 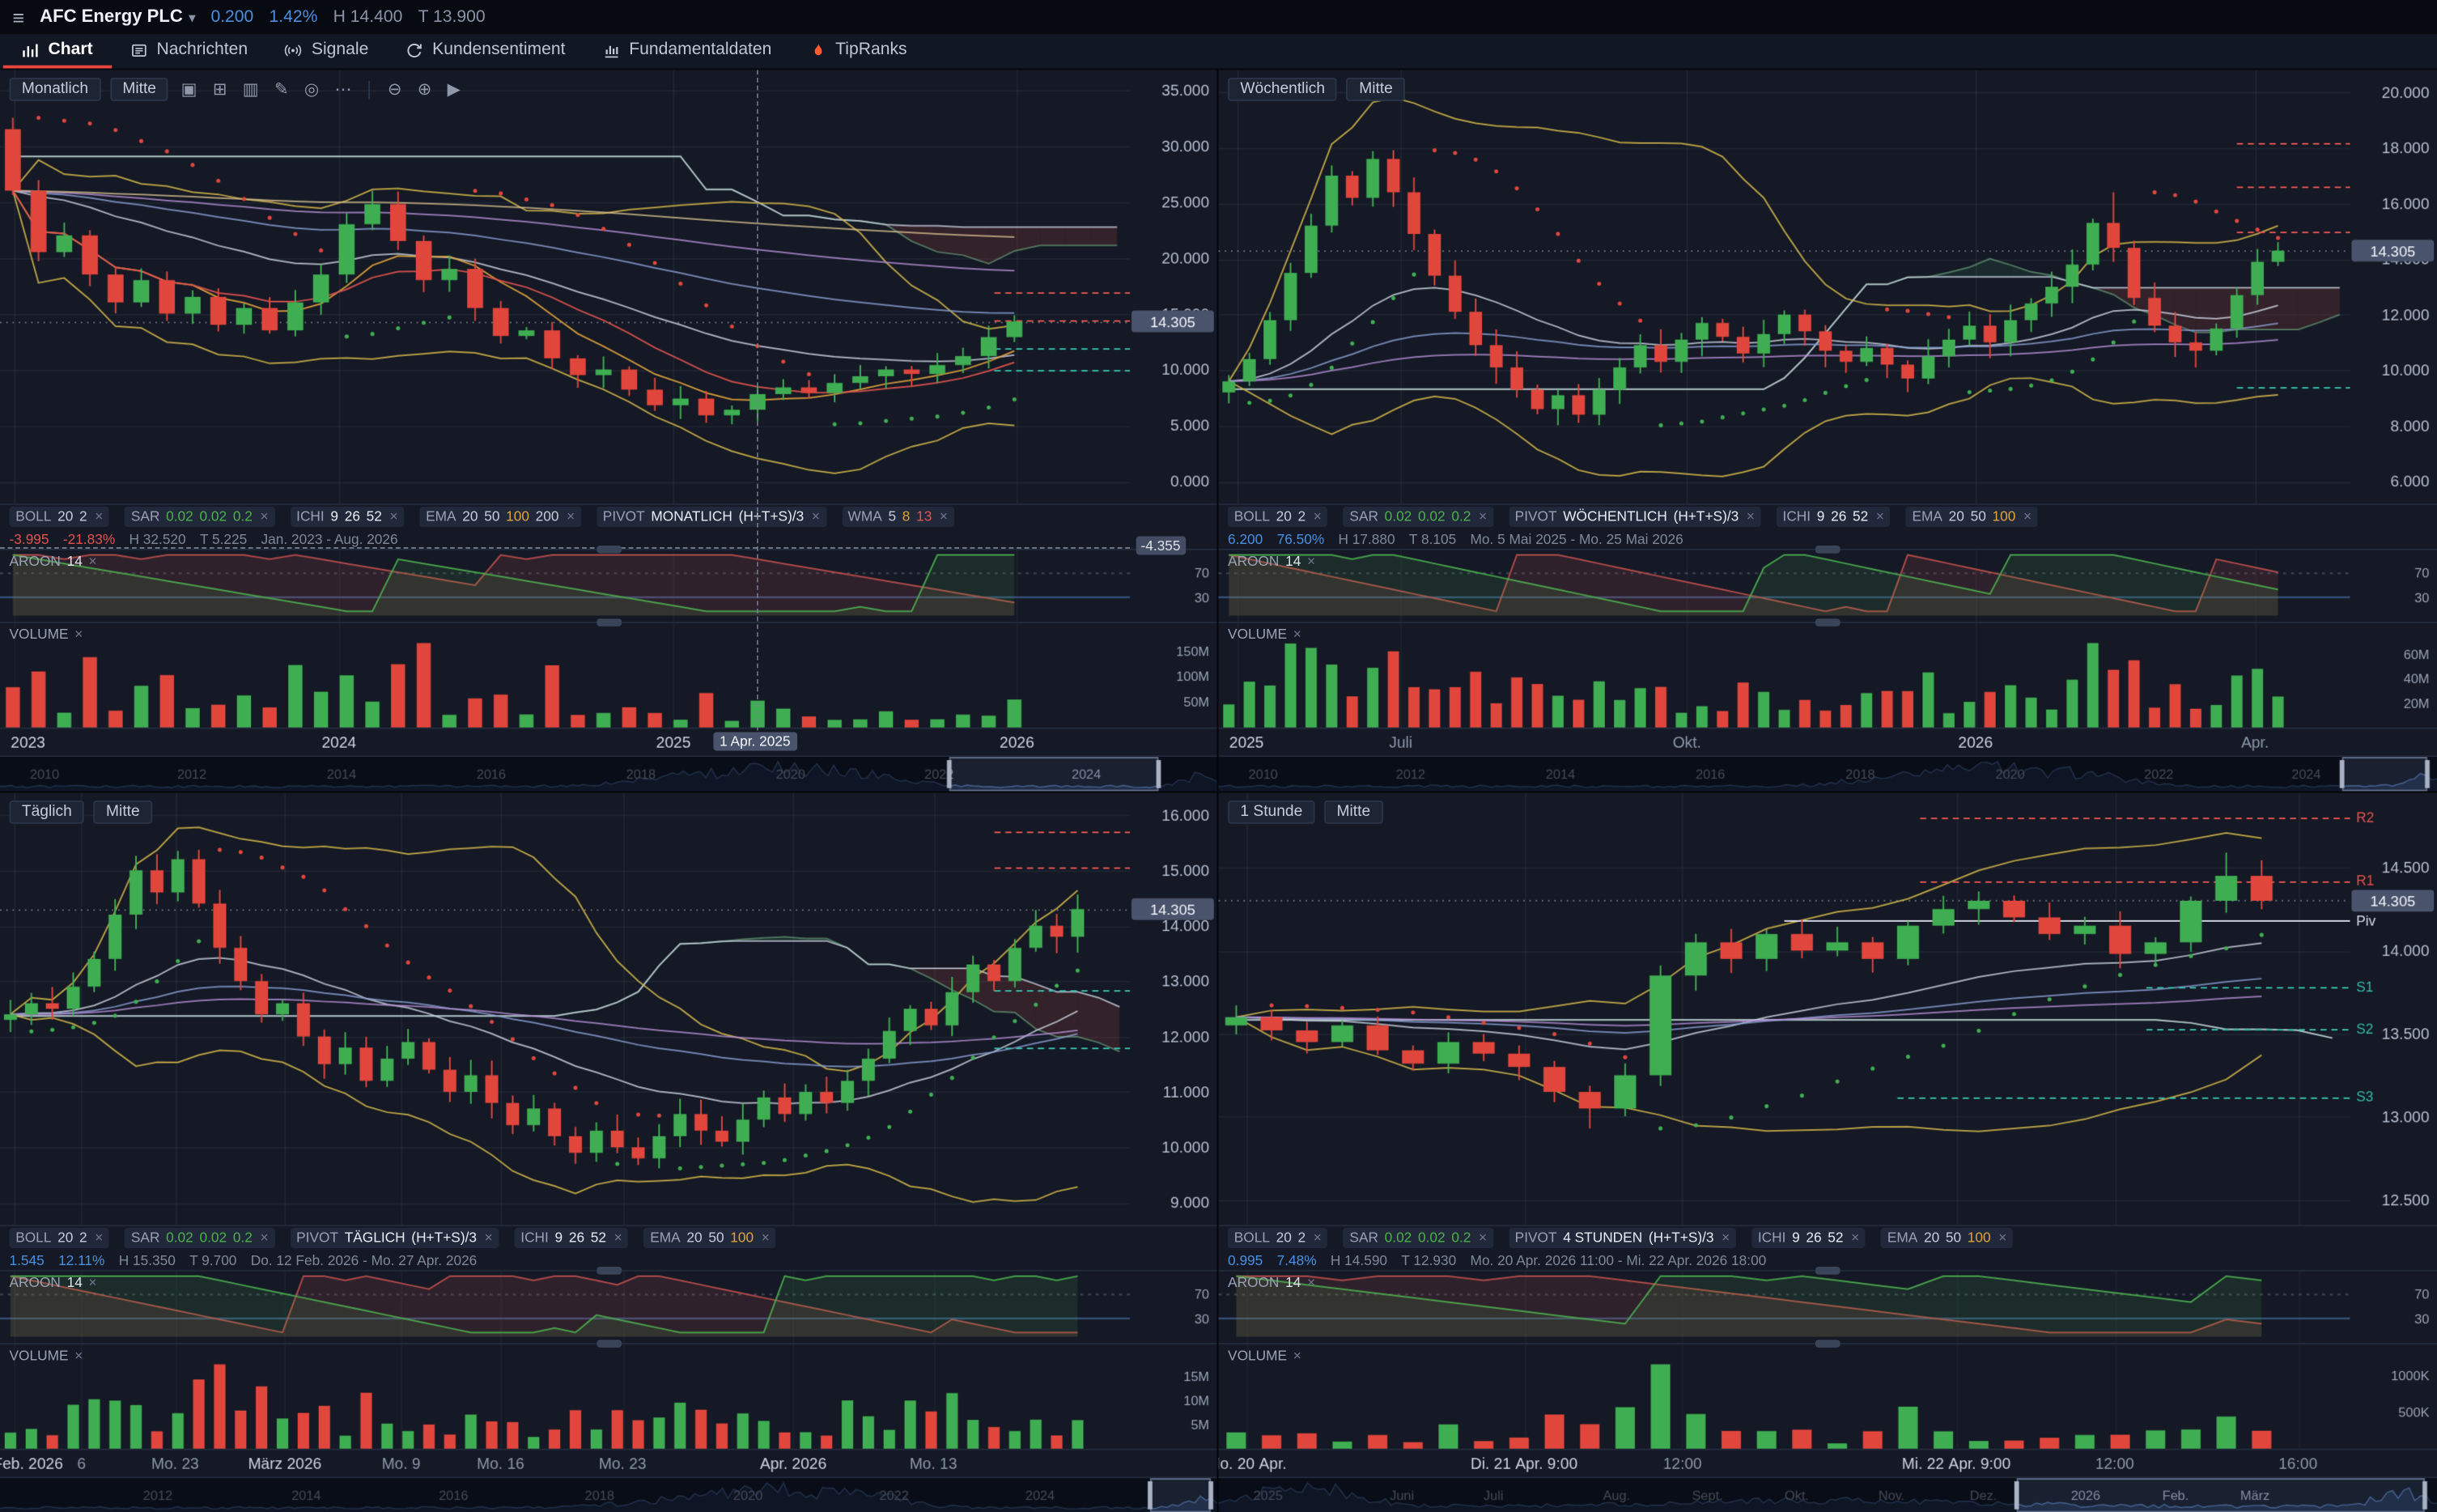 I want to click on timeframe-select: Wöchentlich, so click(x=1283, y=89).